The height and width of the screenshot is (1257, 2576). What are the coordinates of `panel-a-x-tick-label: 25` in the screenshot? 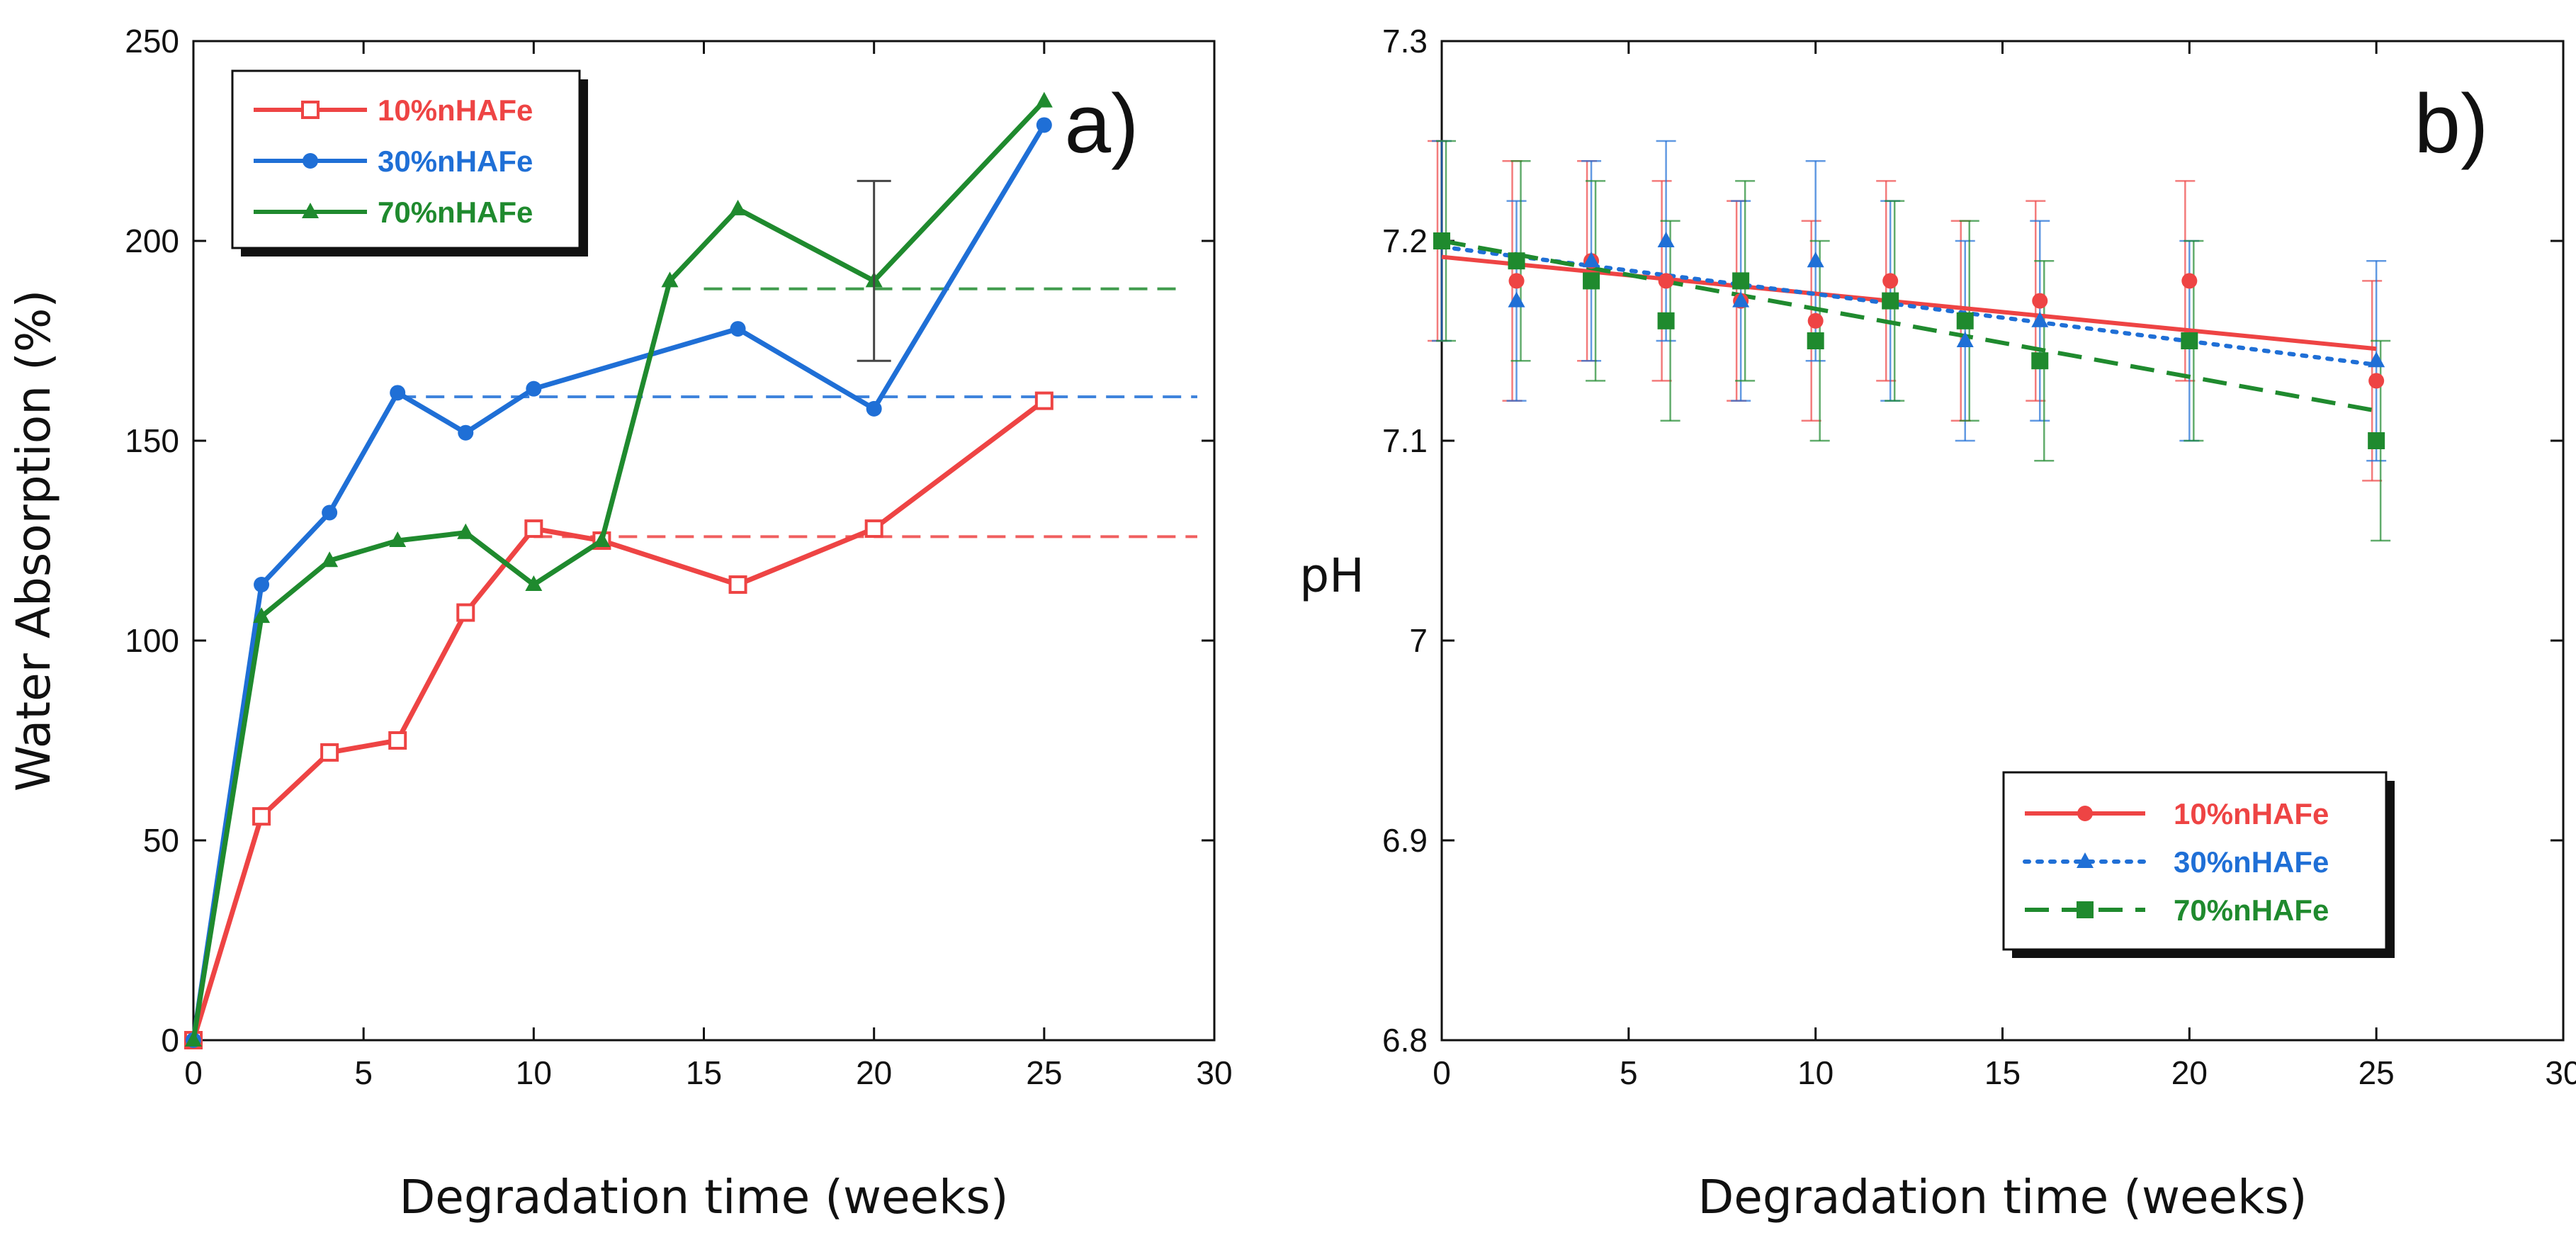 It's located at (1044, 1072).